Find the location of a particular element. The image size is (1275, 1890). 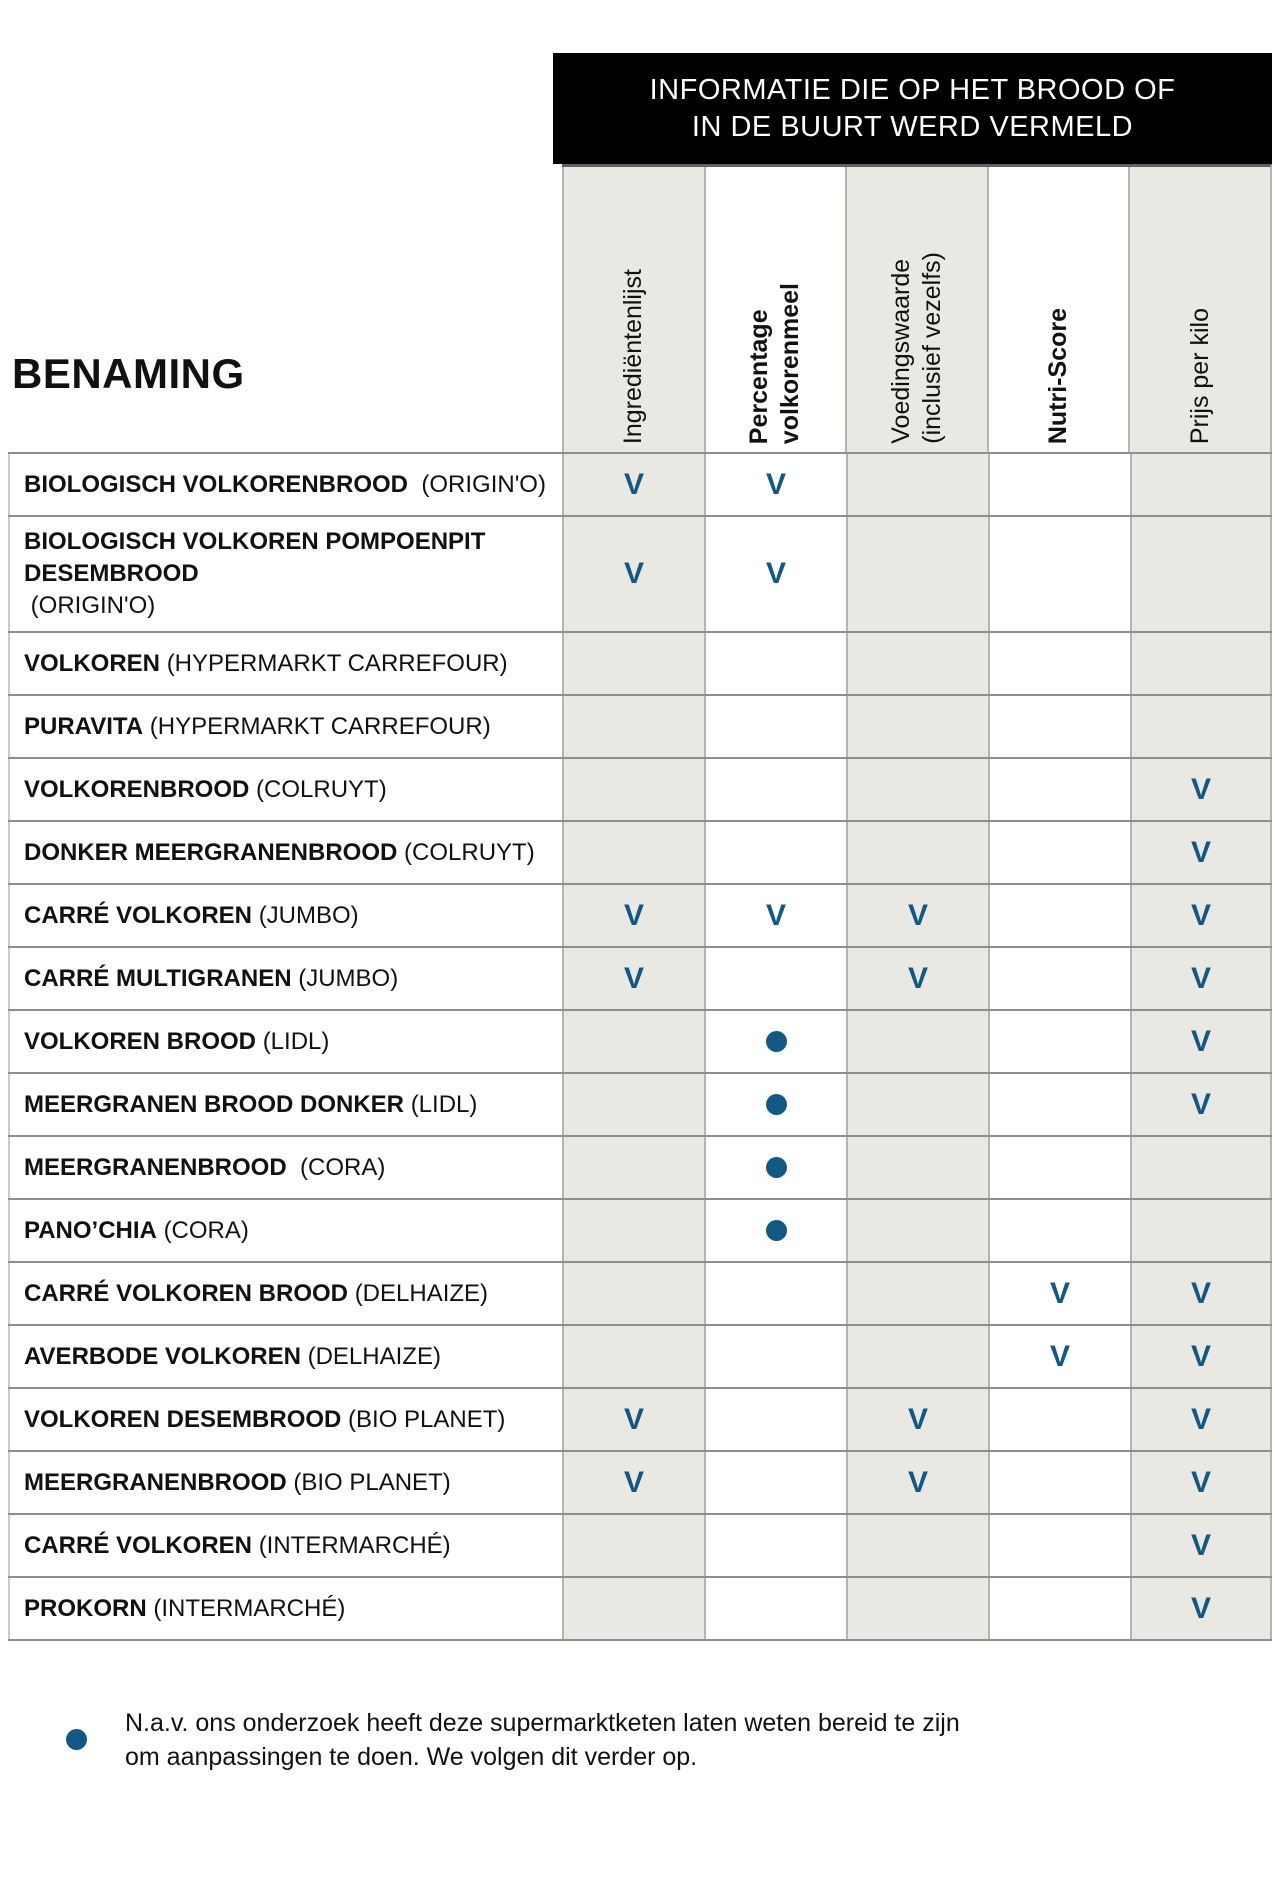

product-name-cell: PURAVITA (HYPERMARKT CARREFOUR) is located at coordinates (285, 726).